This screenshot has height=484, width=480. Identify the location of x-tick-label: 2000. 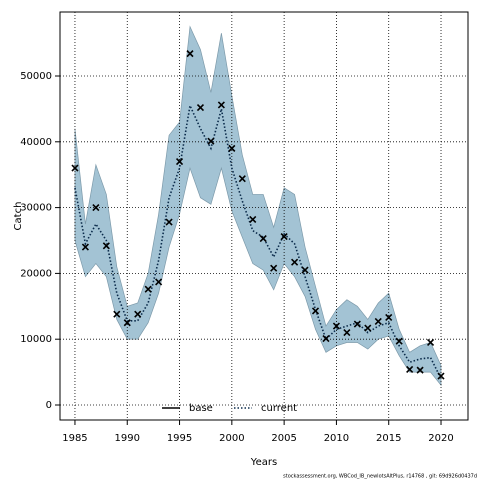
(231, 438).